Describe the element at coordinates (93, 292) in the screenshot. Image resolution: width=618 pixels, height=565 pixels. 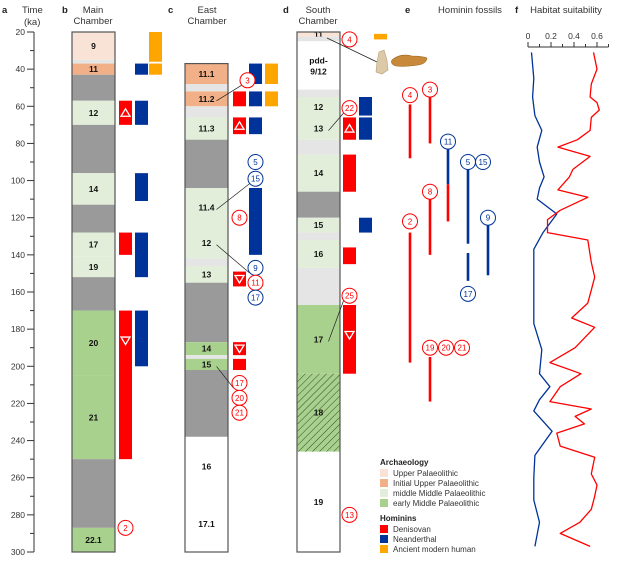
I see `chamber-column-border` at that location.